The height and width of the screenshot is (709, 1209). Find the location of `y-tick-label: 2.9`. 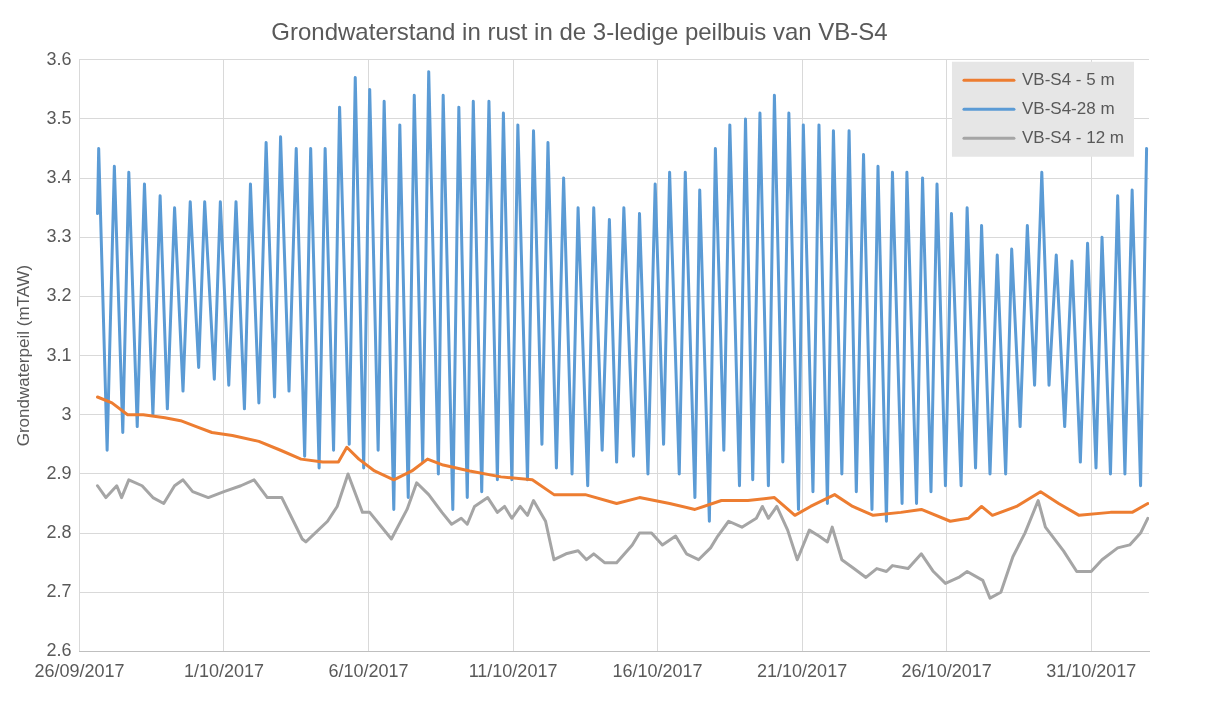

y-tick-label: 2.9 is located at coordinates (59, 472).